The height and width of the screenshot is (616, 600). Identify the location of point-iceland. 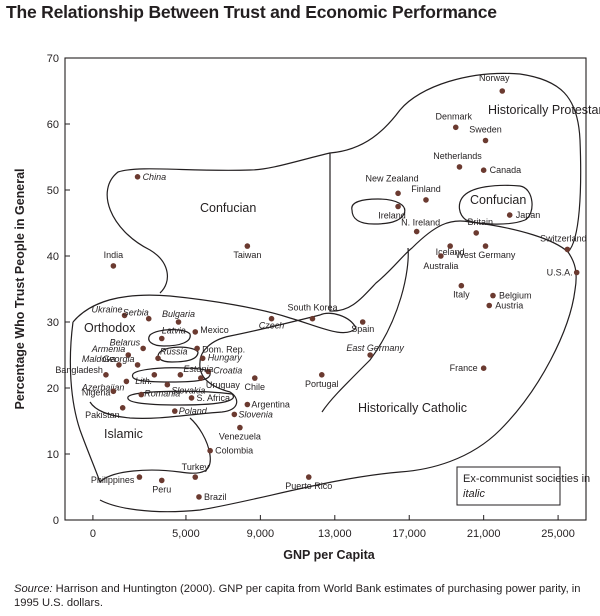
(450, 246).